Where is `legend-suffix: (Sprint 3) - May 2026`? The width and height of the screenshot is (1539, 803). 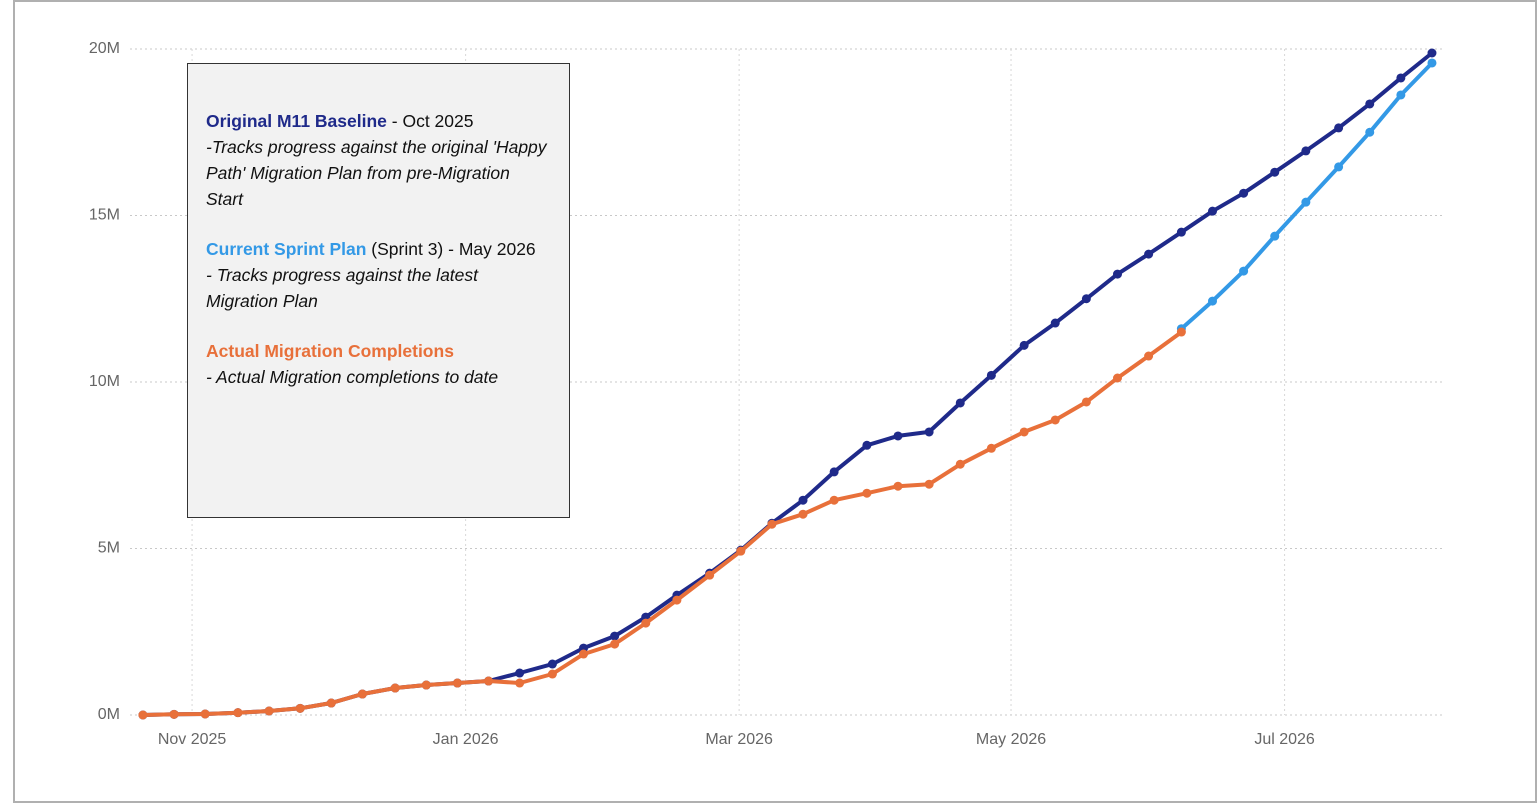
legend-suffix: (Sprint 3) - May 2026 is located at coordinates (451, 249).